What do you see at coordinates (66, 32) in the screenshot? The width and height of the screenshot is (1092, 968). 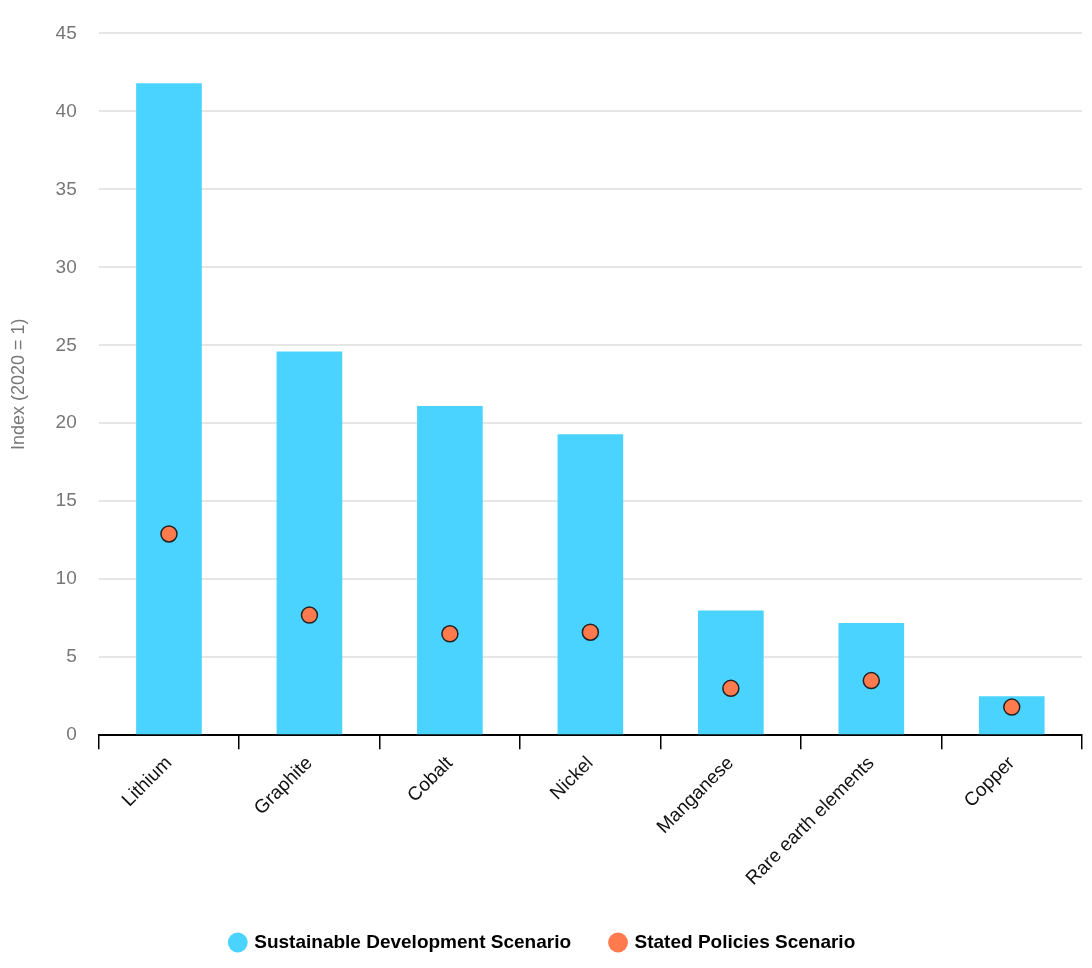 I see `y-tick-label: 45` at bounding box center [66, 32].